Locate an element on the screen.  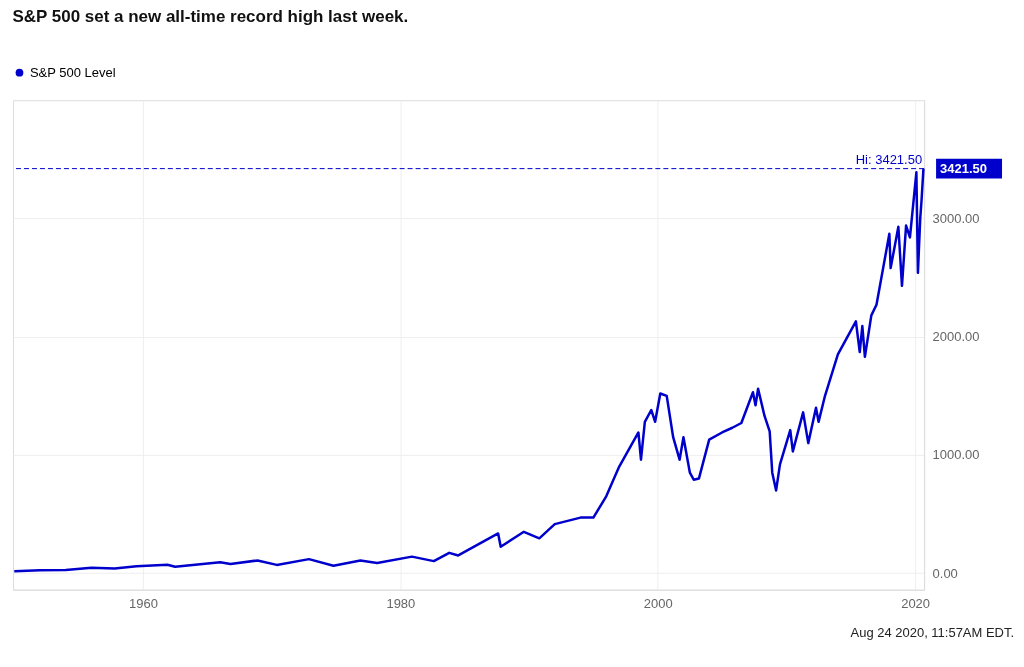
text: Aug 24 2020, 11:57AM EDT. is located at coordinates (932, 632).